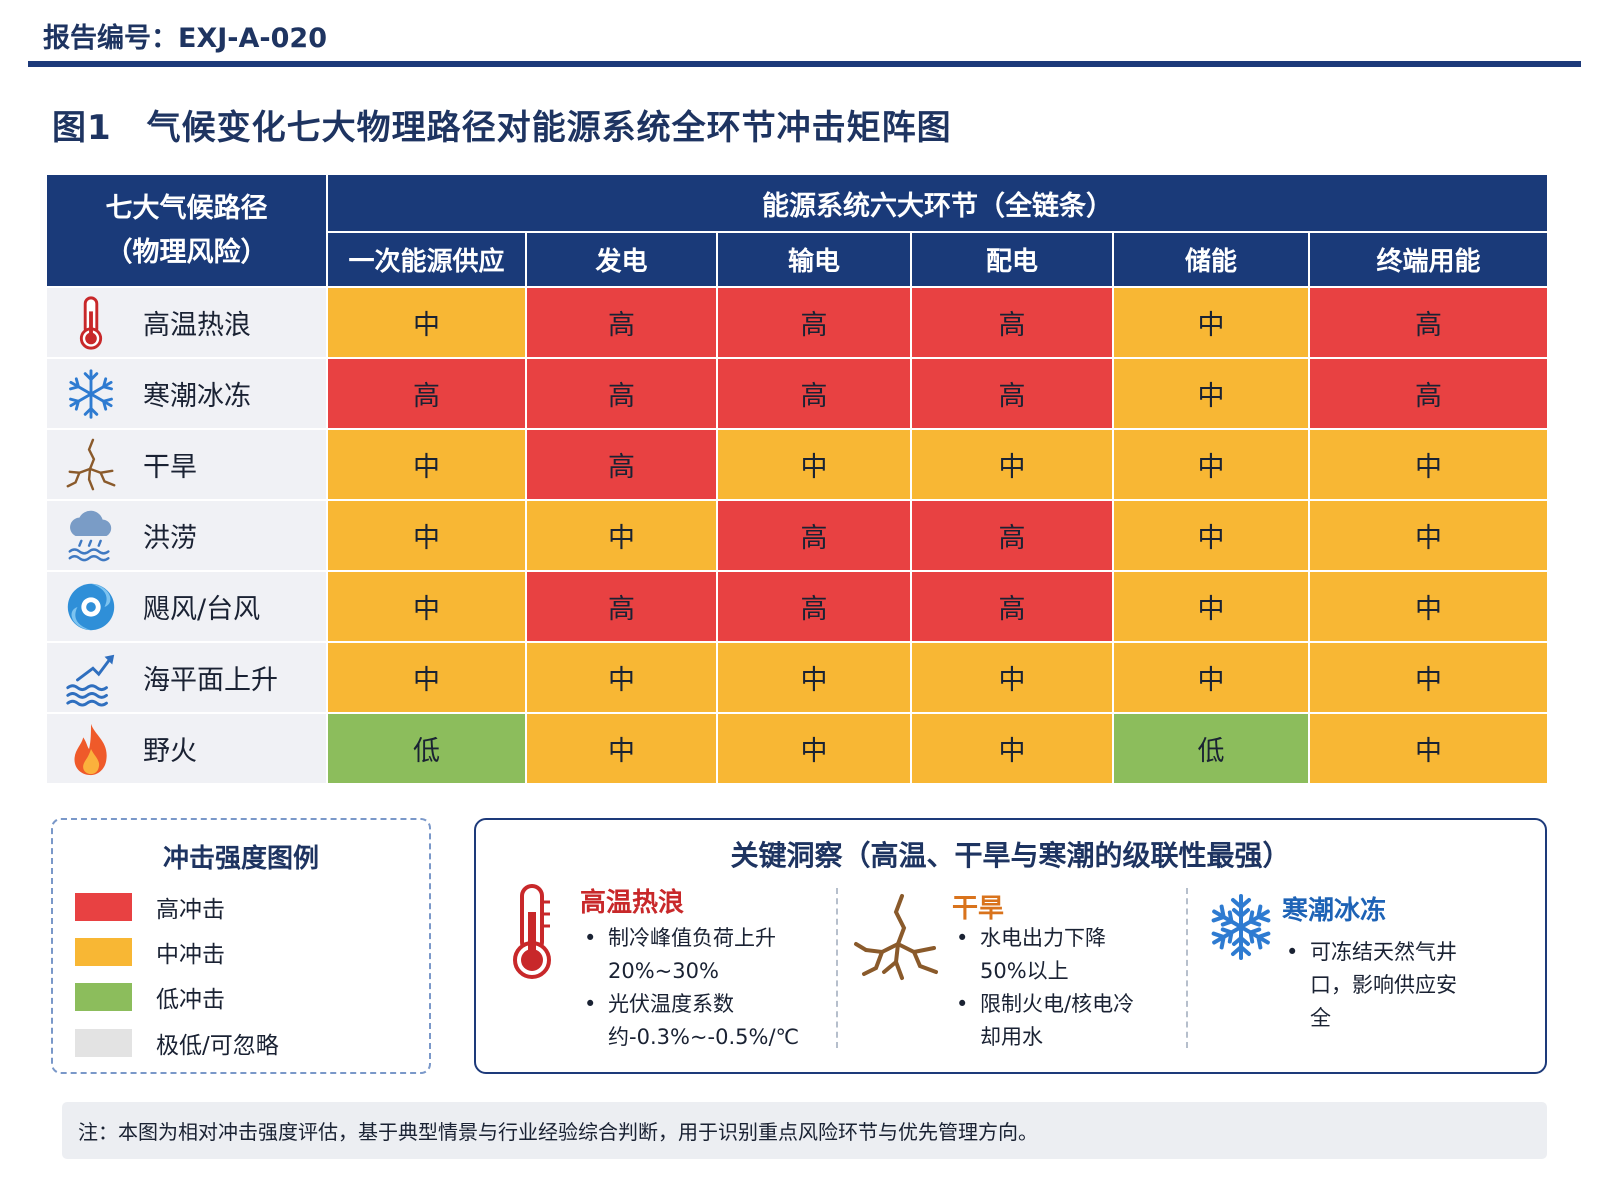  Describe the element at coordinates (502, 128) in the screenshot. I see `figure-title: 图1 气候变化七大物理路径对能源系统全环节冲击矩阵图` at that location.